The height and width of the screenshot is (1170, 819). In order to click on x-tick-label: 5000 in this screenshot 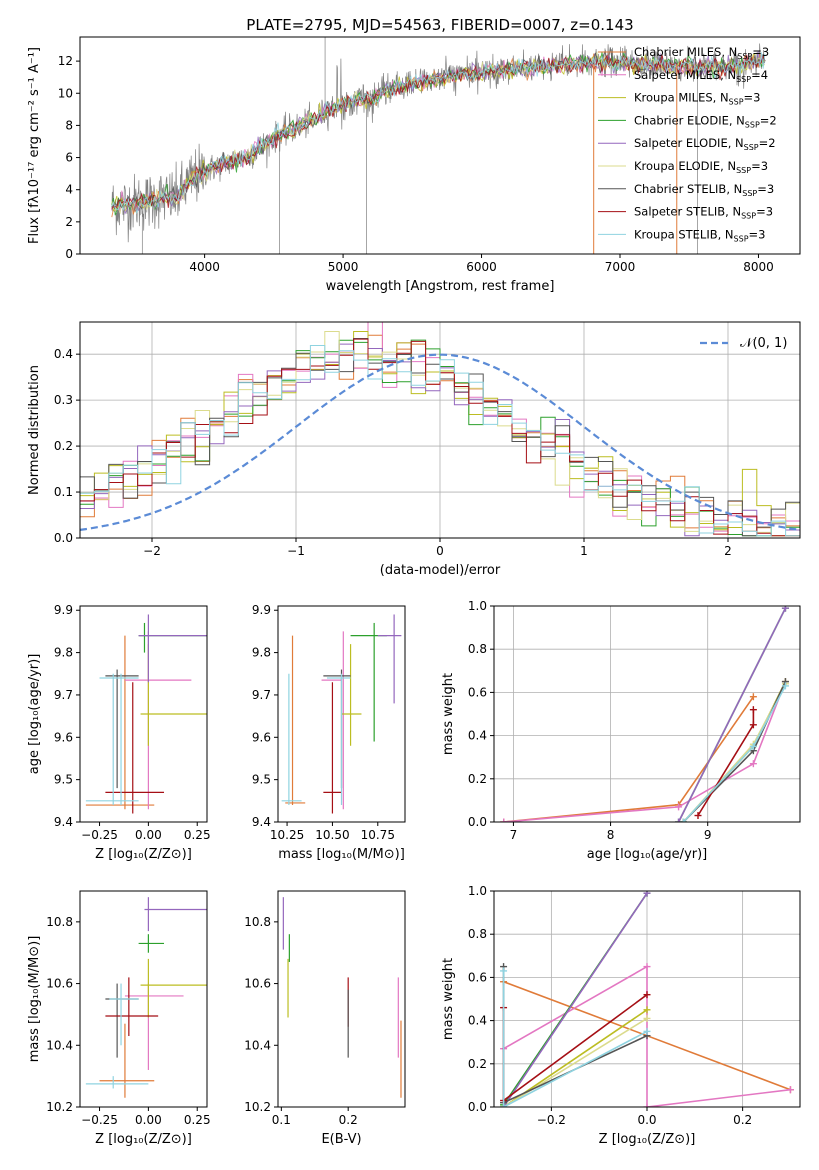, I will do `click(343, 267)`.